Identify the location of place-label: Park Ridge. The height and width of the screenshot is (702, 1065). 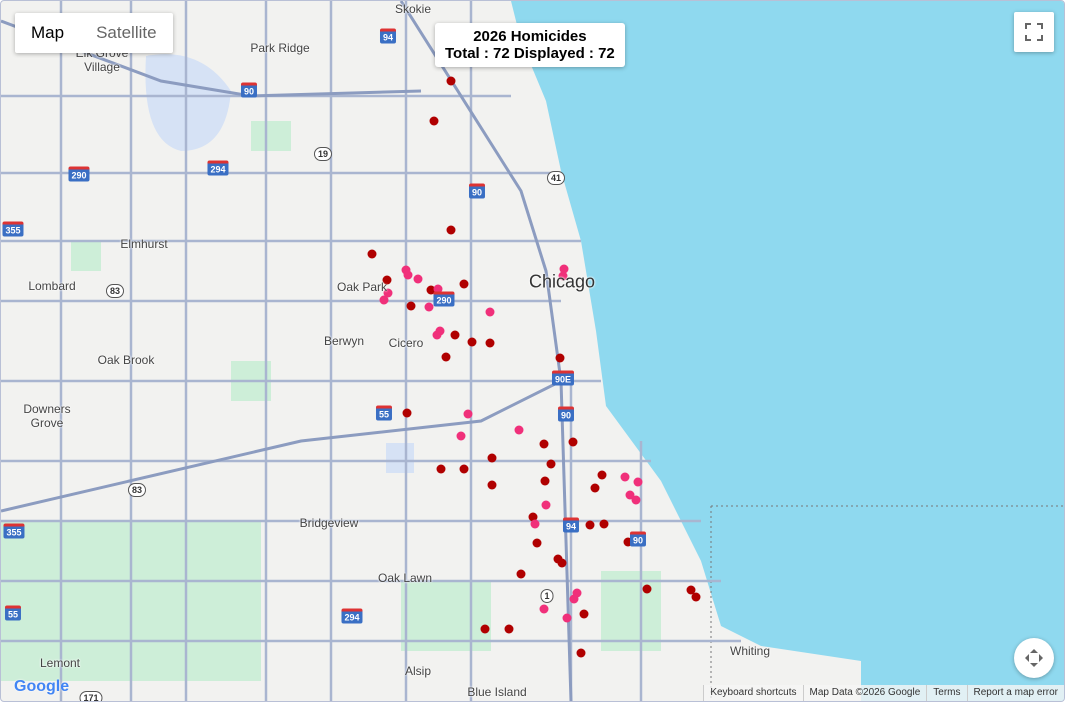
(280, 48).